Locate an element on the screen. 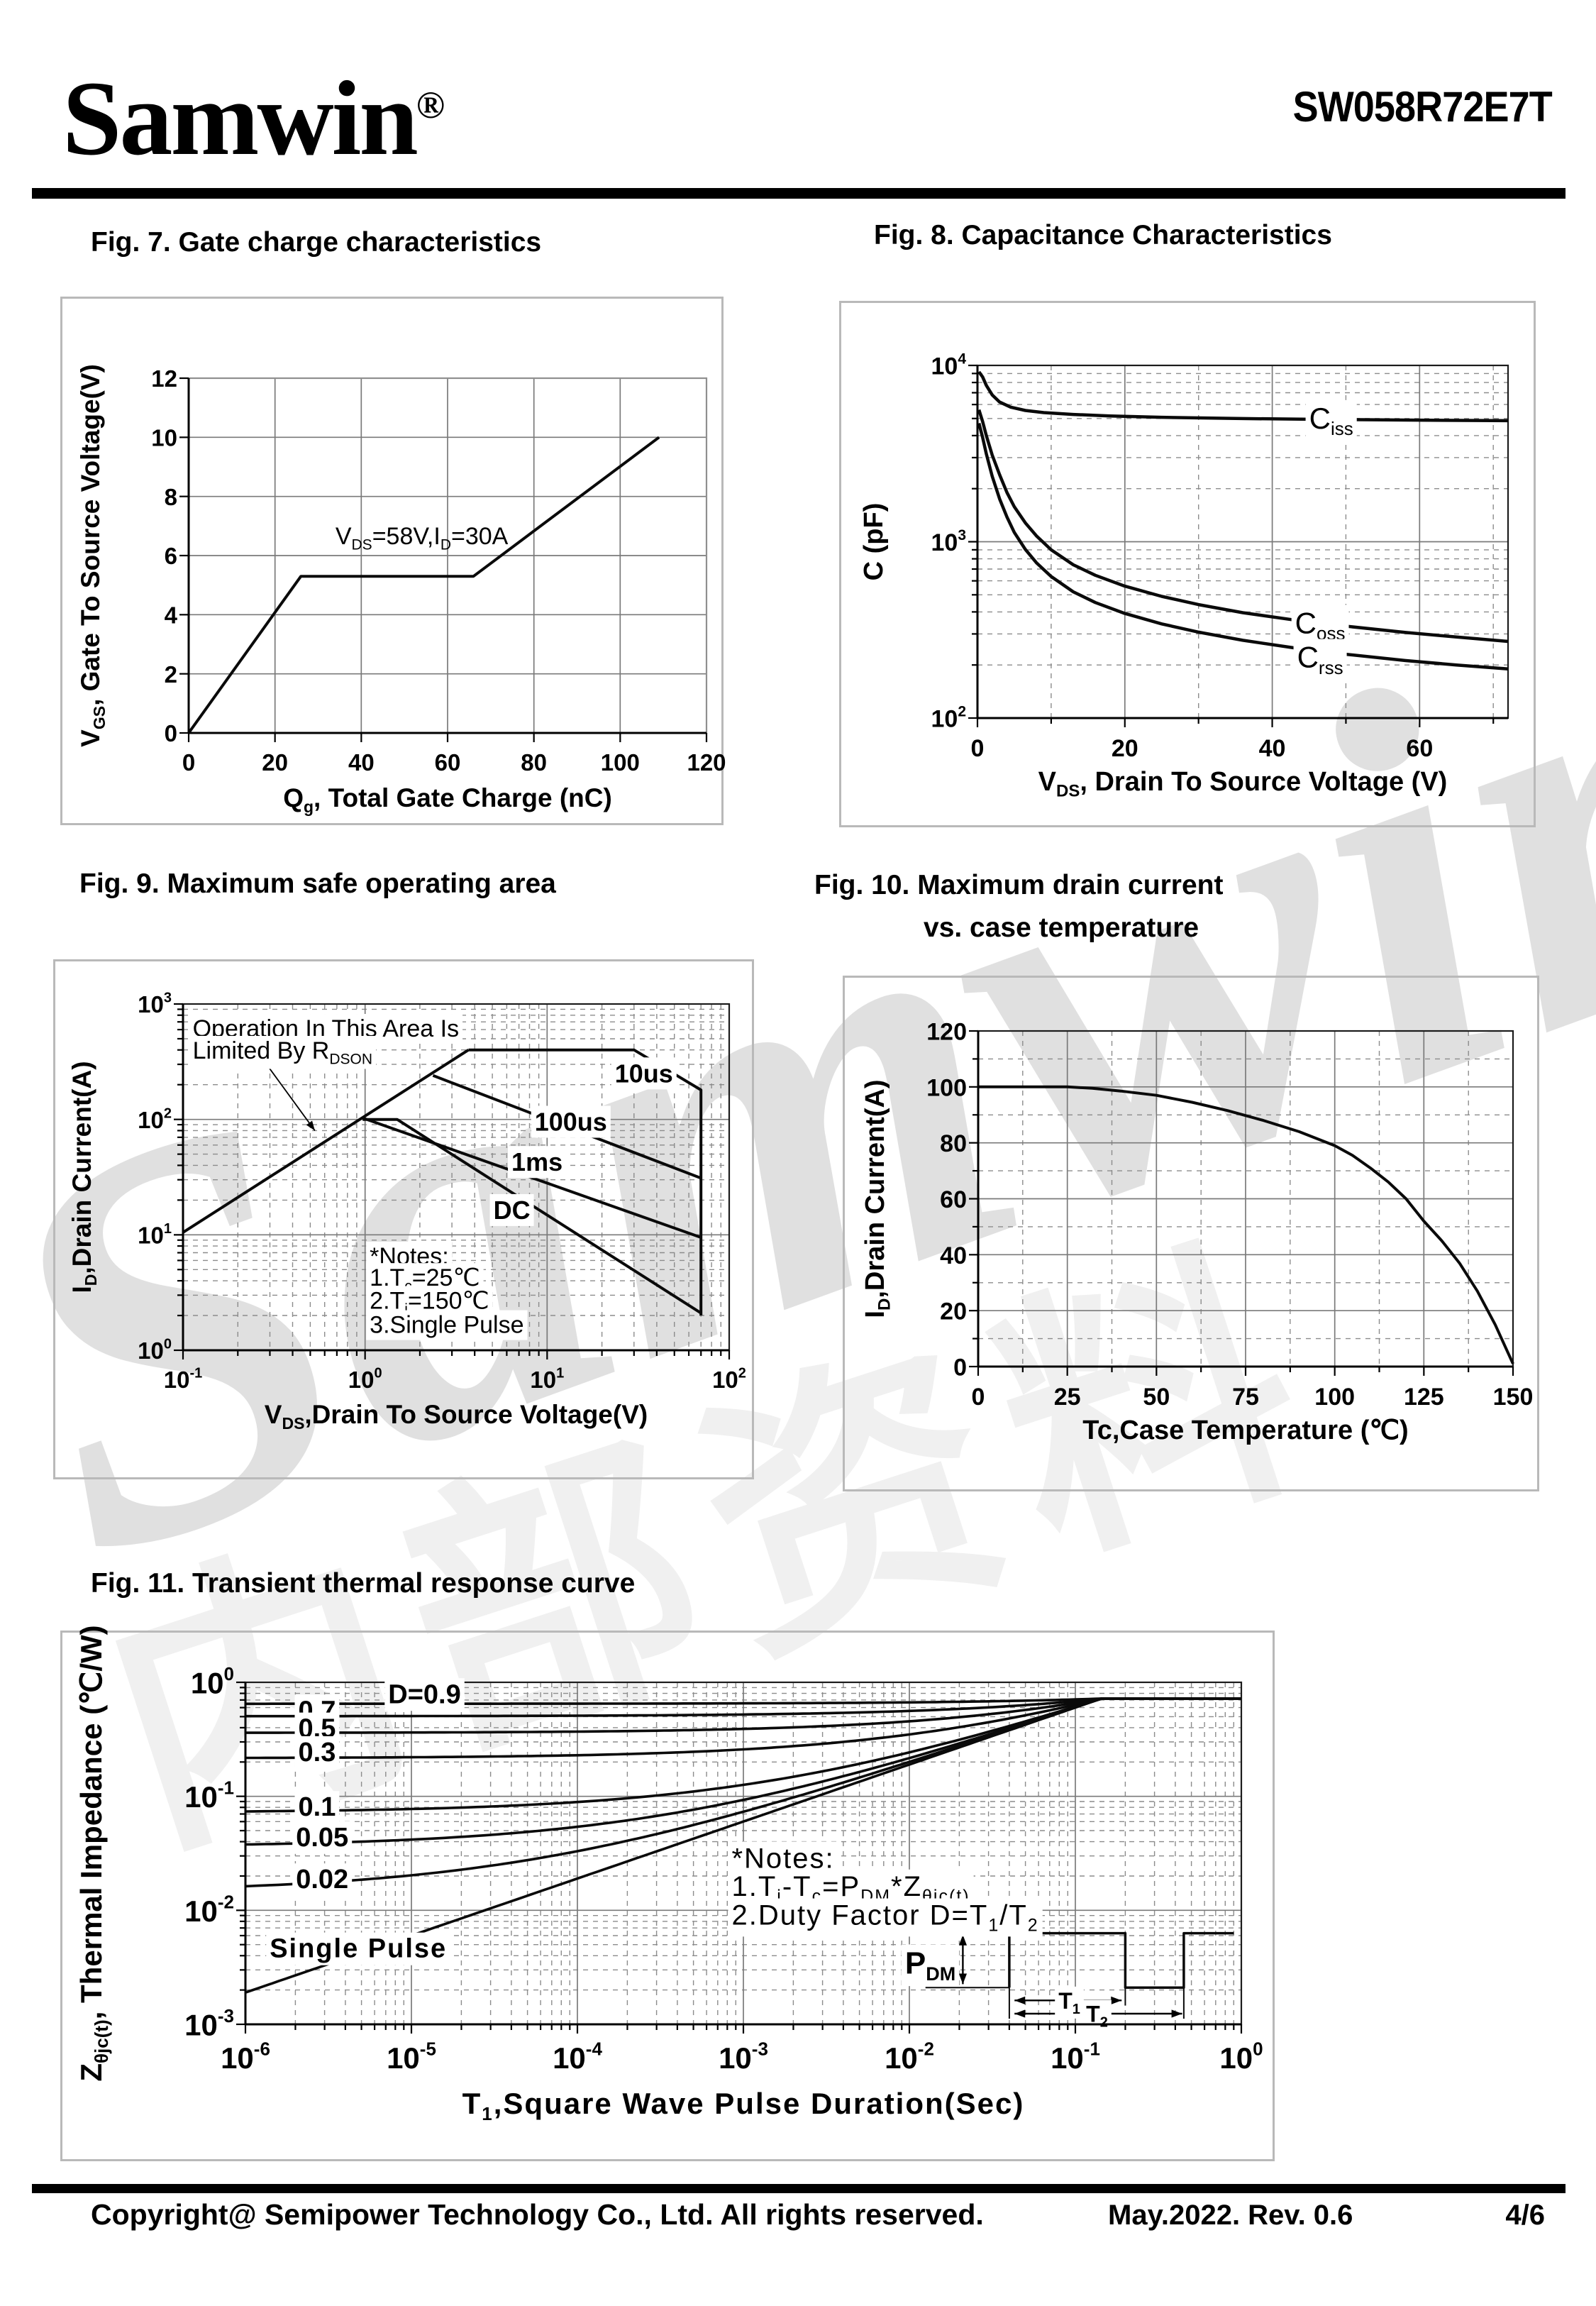  svg-text: 150 is located at coordinates (1513, 1397).